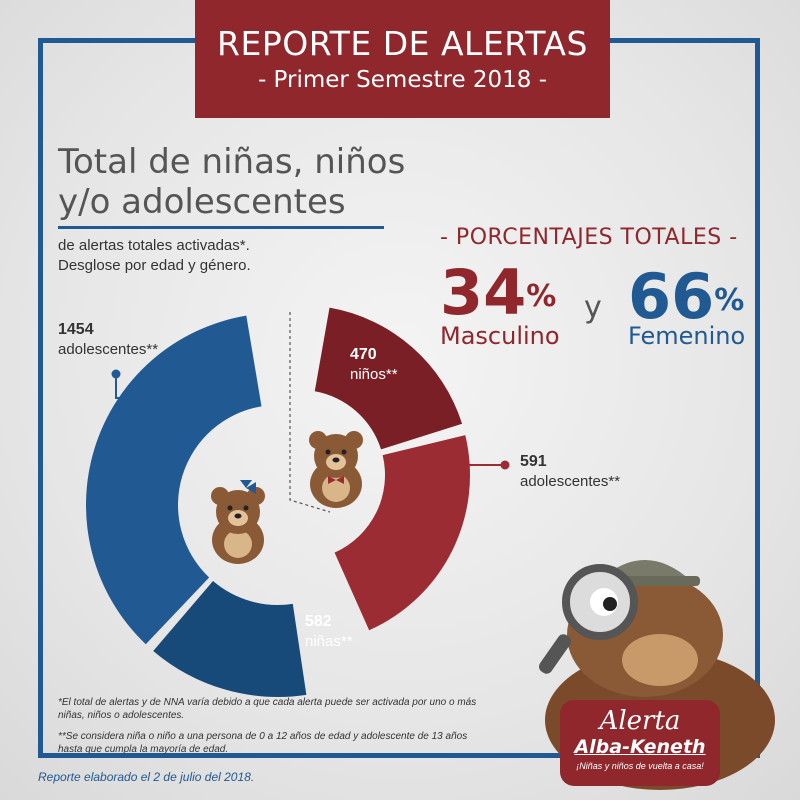  I want to click on donut-slice-fem-adolescentes, so click(174, 480).